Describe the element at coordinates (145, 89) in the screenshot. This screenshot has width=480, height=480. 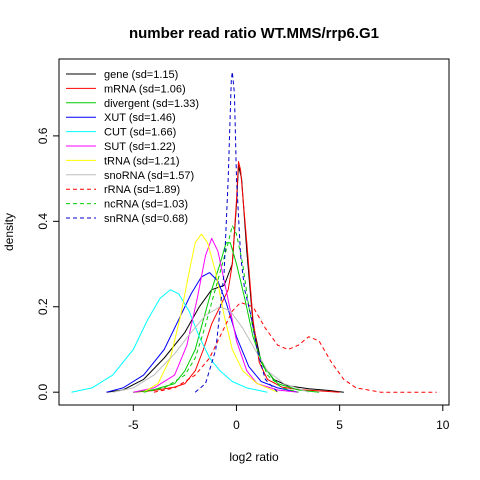
I see `legend-label: mRNA (sd=1.06)` at that location.